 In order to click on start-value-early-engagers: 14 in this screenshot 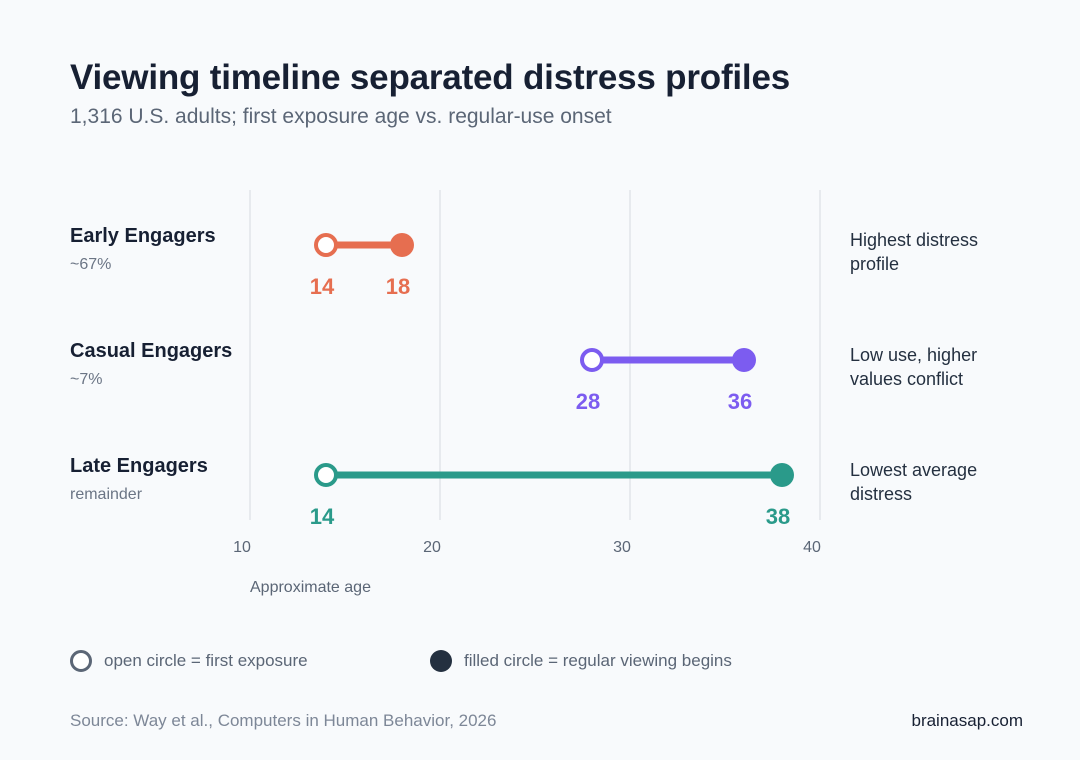, I will do `click(322, 286)`.